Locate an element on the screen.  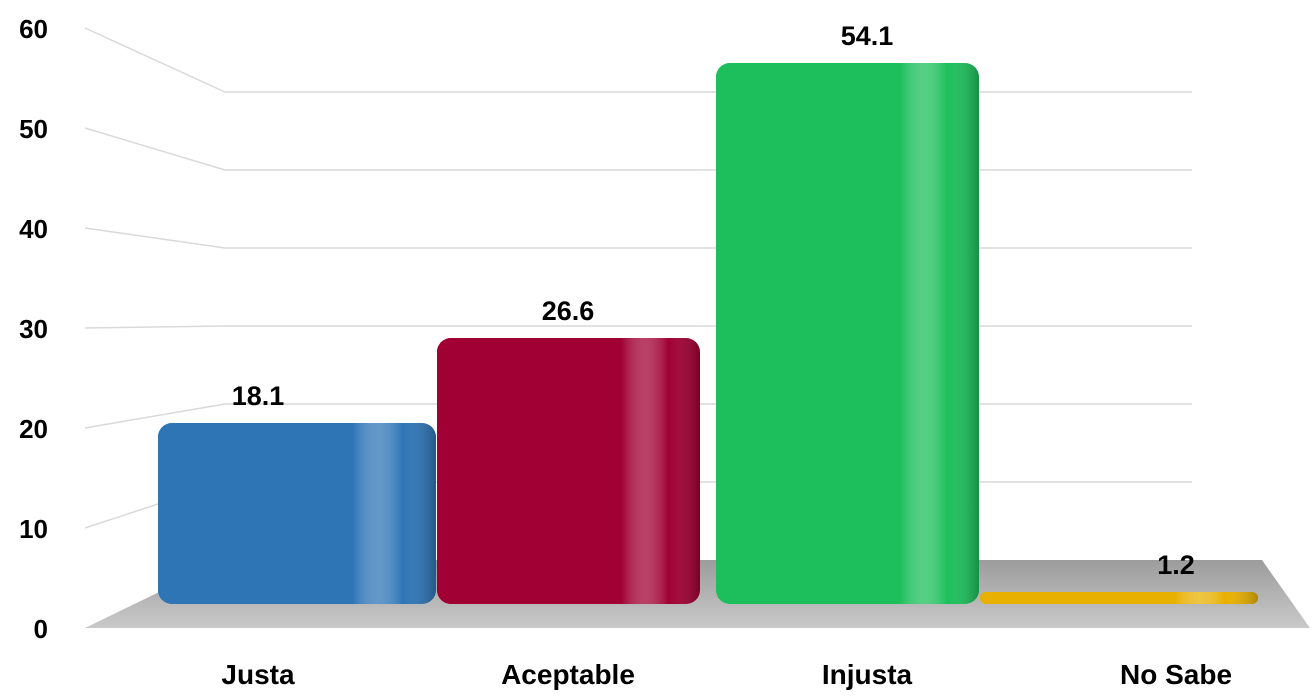
bar-justa is located at coordinates (297, 513).